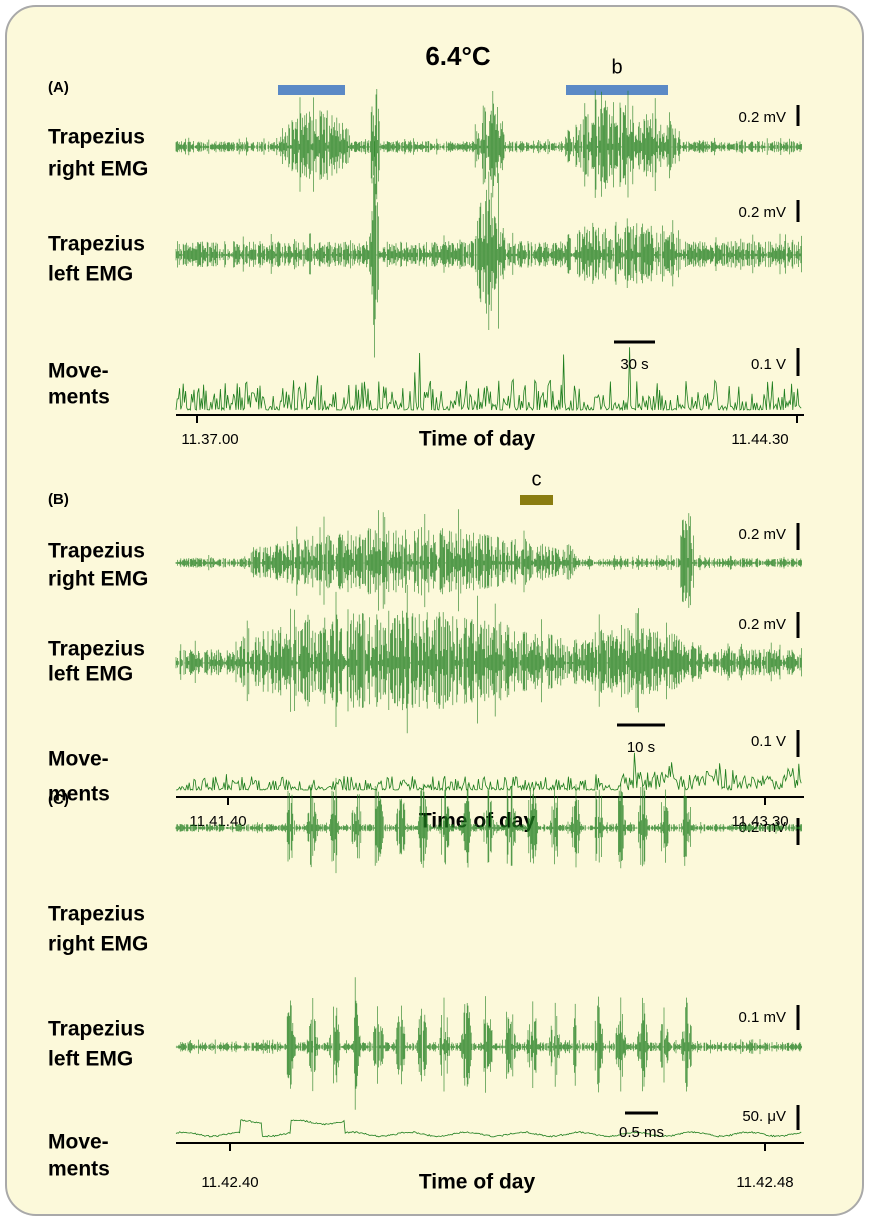 Image resolution: width=869 pixels, height=1221 pixels. I want to click on time-scale-label: 30 s, so click(634, 364).